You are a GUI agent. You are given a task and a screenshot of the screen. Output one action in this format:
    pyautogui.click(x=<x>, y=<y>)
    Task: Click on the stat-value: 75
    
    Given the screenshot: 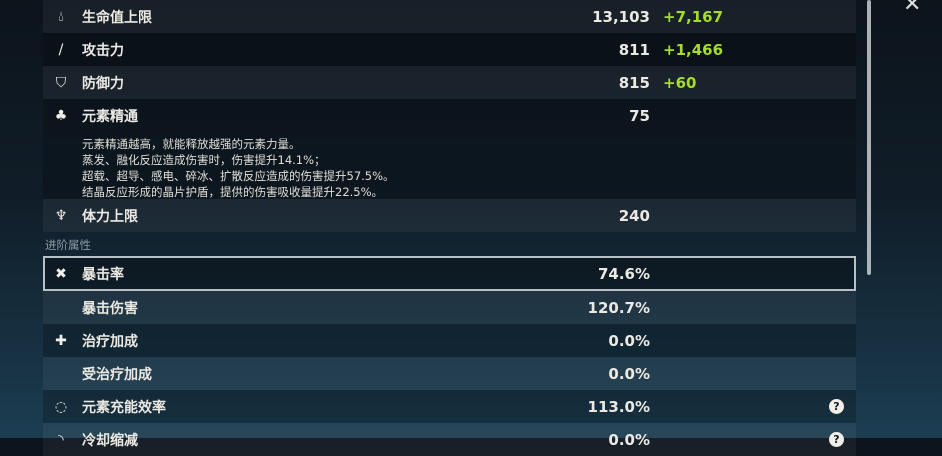 What is the action you would take?
    pyautogui.click(x=639, y=115)
    